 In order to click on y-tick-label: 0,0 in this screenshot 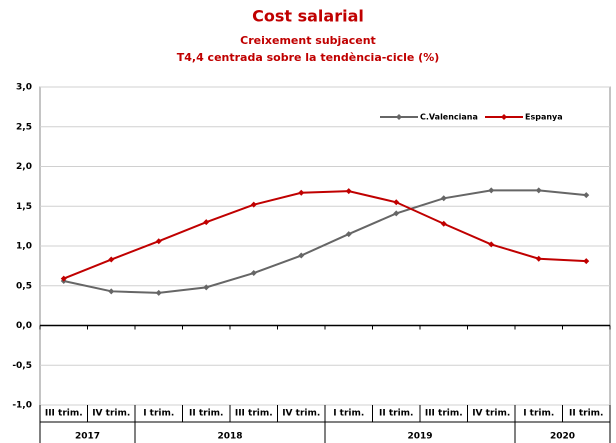, I will do `click(24, 326)`.